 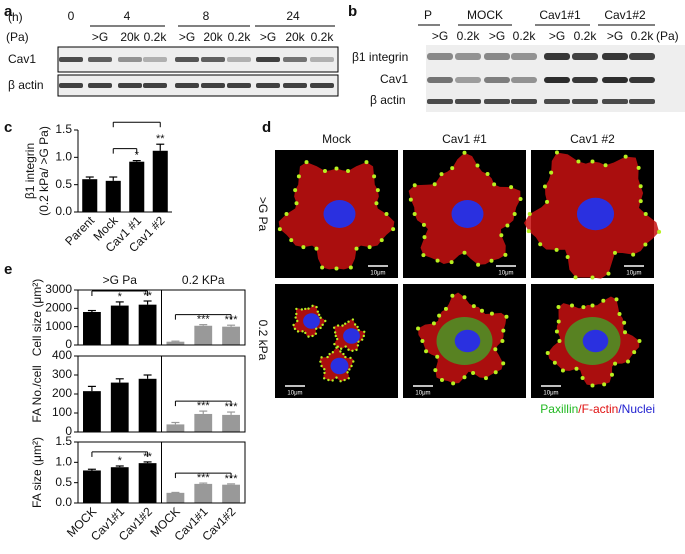 What do you see at coordinates (68, 431) in the screenshot?
I see `y-tick-label: 0` at bounding box center [68, 431].